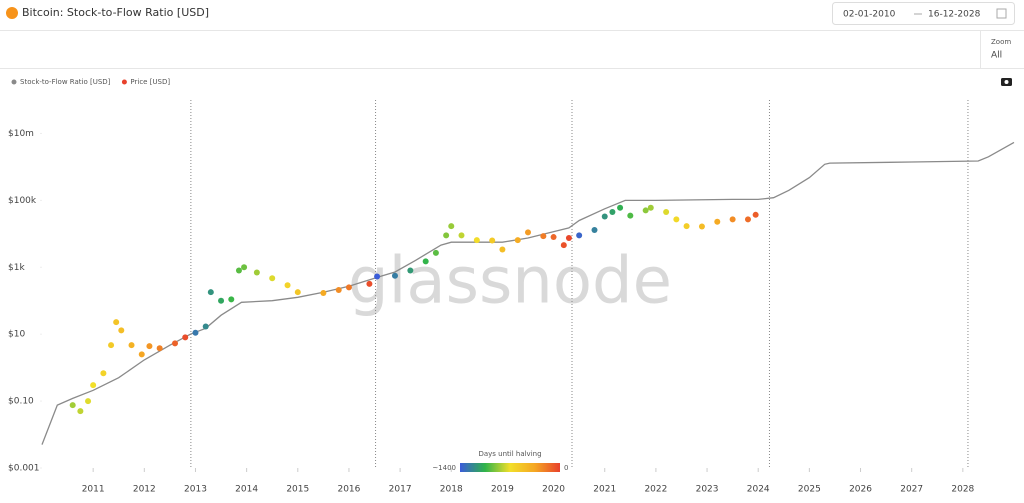  Describe the element at coordinates (16, 335) in the screenshot. I see `y-tick-label: $10` at that location.